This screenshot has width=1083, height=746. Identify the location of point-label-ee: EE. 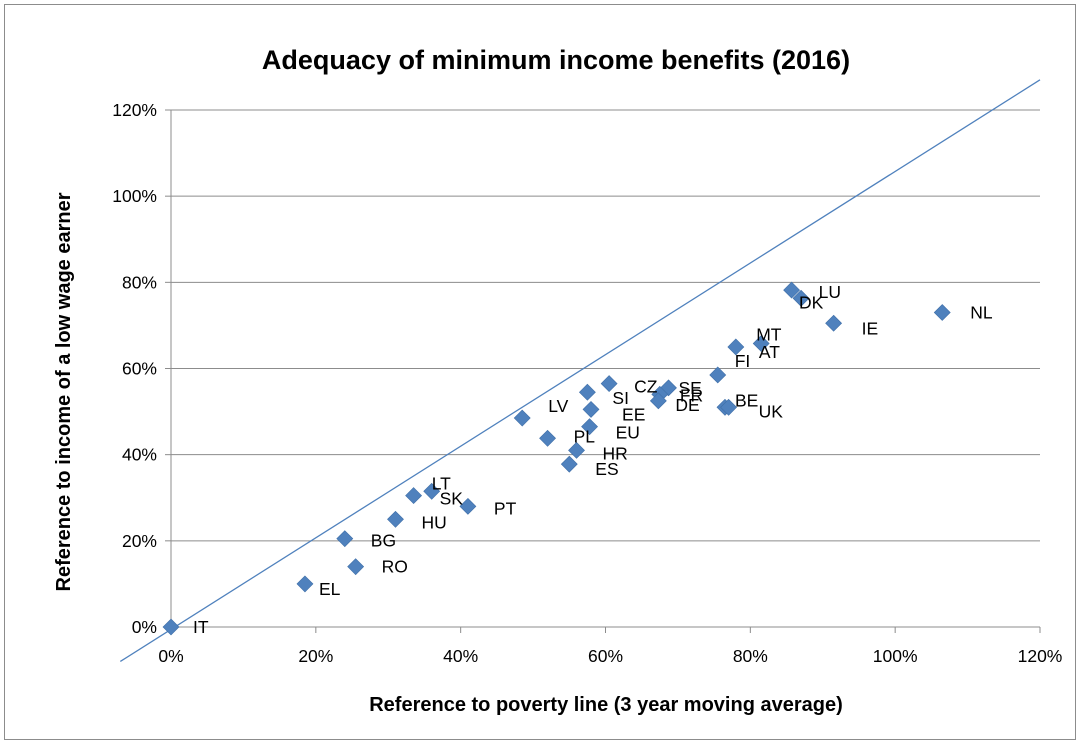
(633, 414).